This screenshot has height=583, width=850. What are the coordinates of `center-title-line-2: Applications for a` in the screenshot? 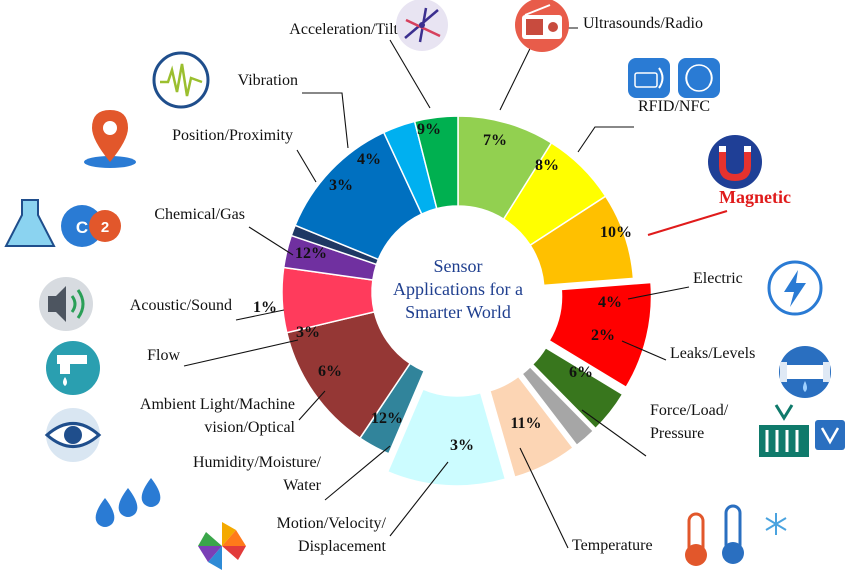 It's located at (458, 289).